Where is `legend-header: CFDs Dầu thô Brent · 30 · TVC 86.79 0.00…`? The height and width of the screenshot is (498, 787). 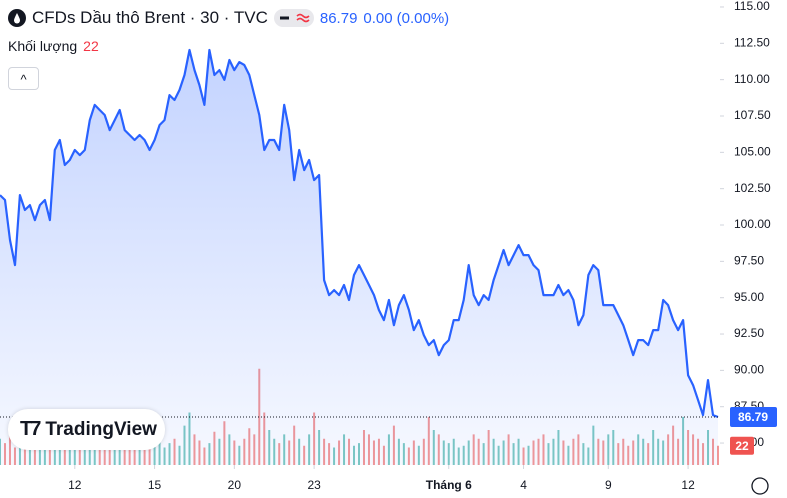
legend-header: CFDs Dầu thô Brent · 30 · TVC 86.79 0.00… is located at coordinates (228, 18).